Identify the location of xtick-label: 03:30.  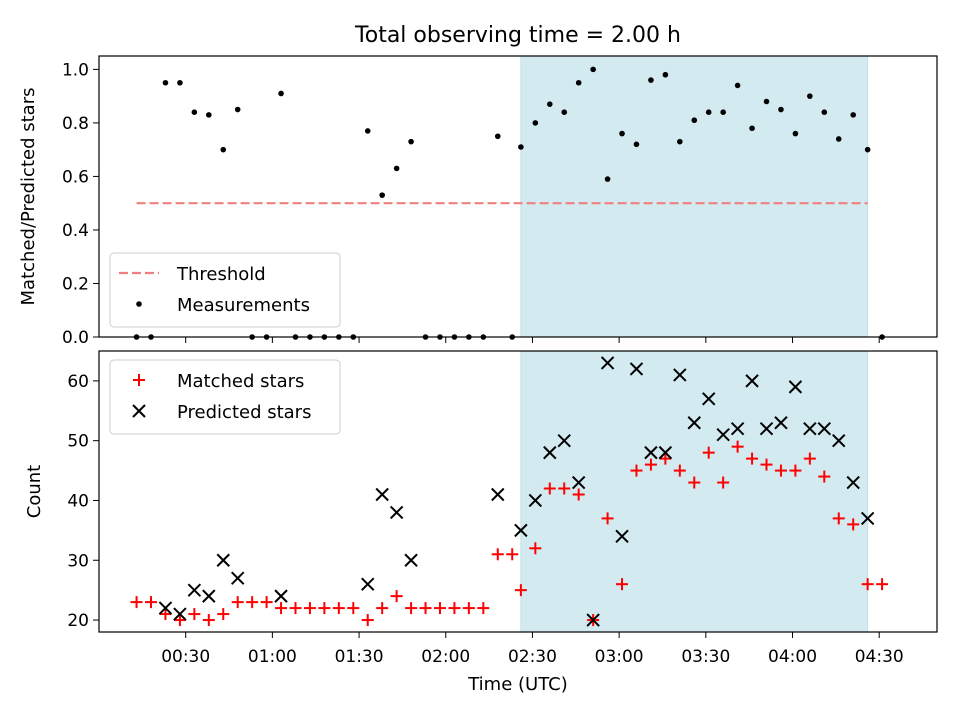
(705, 657).